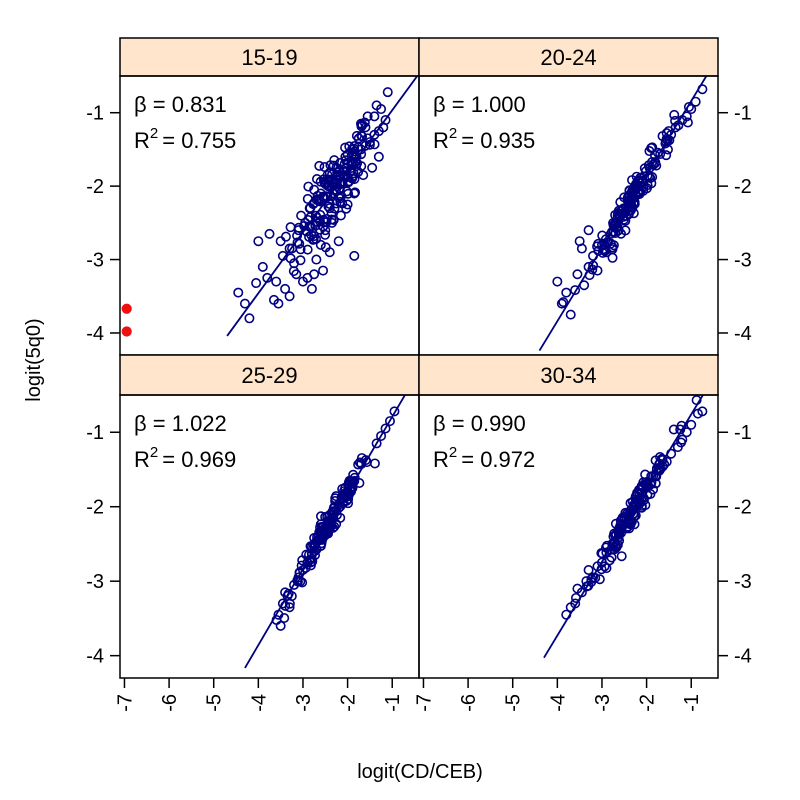  Describe the element at coordinates (479, 104) in the screenshot. I see `beta-annotation: β = 1.000` at that location.